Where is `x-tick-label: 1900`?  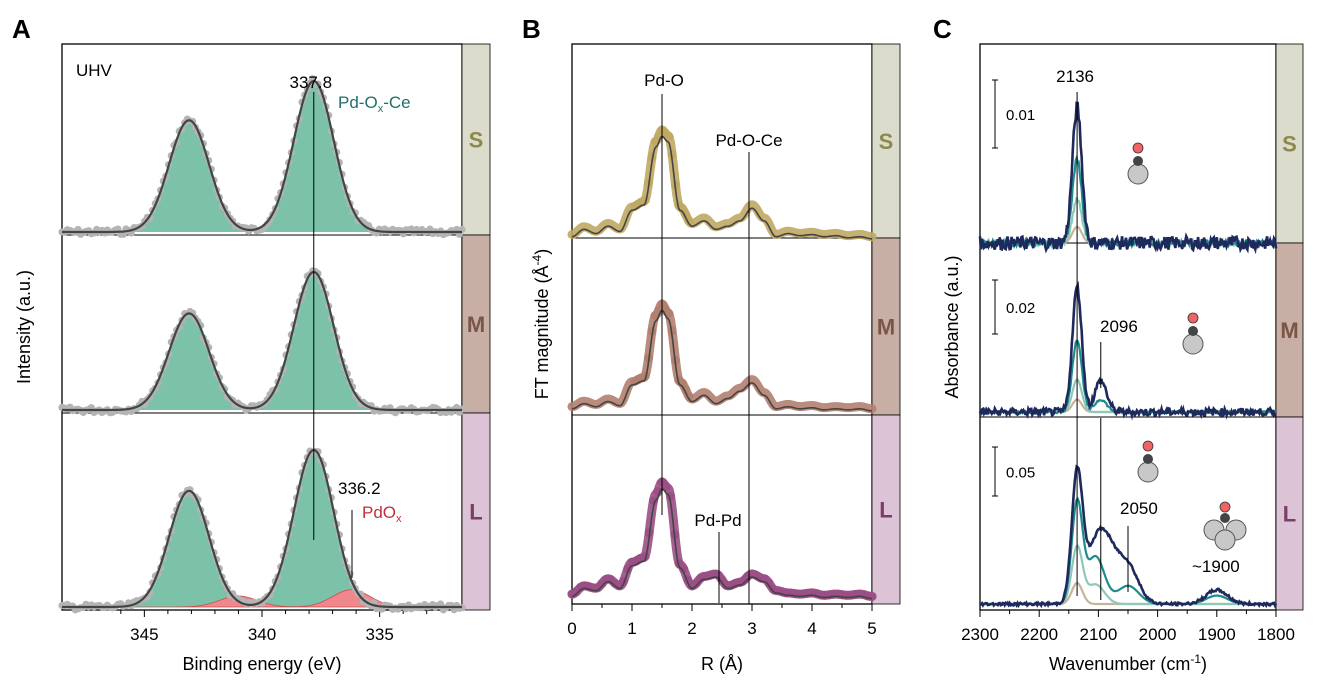
x-tick-label: 1900 is located at coordinates (1217, 634).